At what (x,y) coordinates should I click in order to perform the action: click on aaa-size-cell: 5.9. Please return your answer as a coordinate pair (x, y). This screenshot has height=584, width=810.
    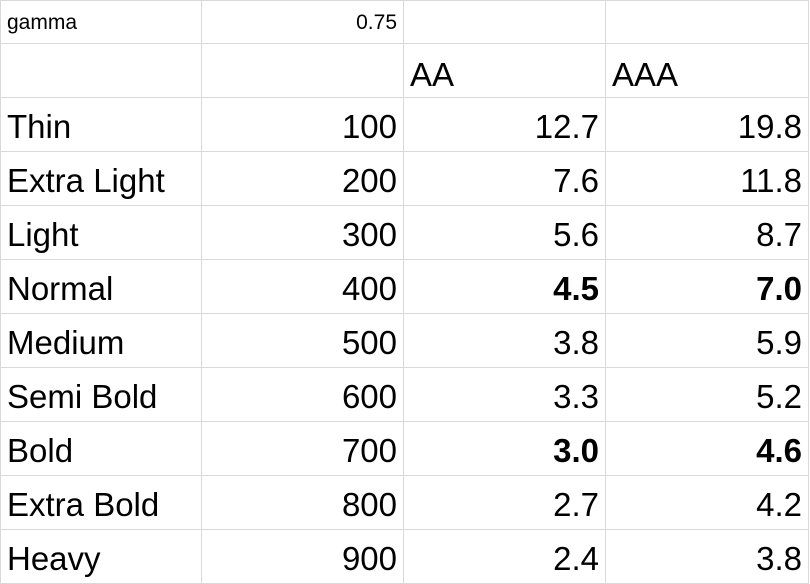
    Looking at the image, I should click on (707, 340).